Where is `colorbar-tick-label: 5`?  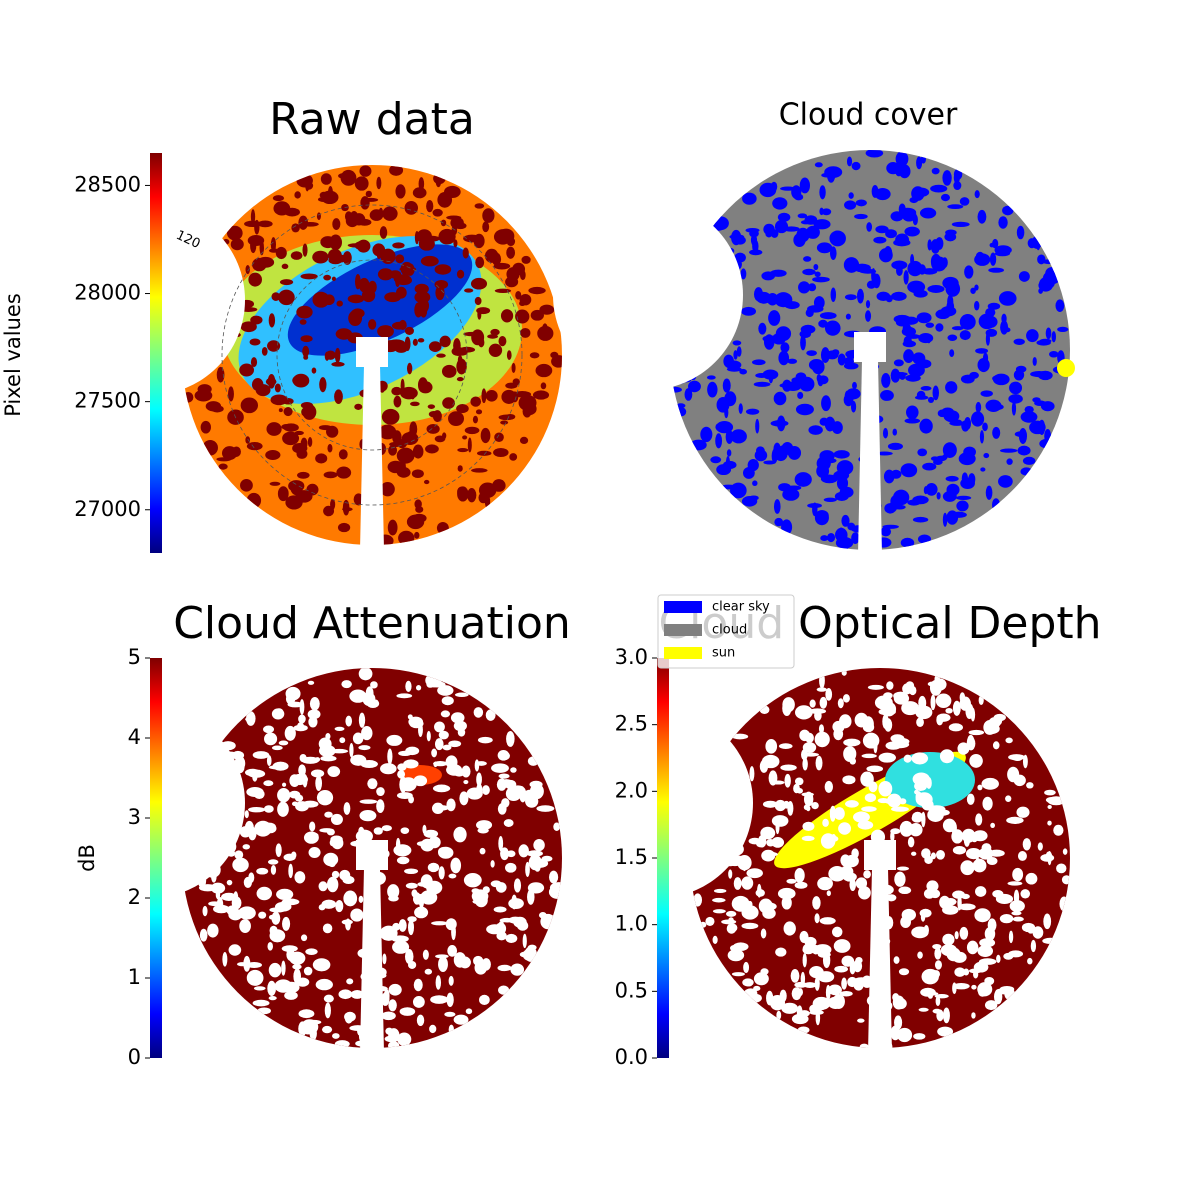
colorbar-tick-label: 5 is located at coordinates (134, 657).